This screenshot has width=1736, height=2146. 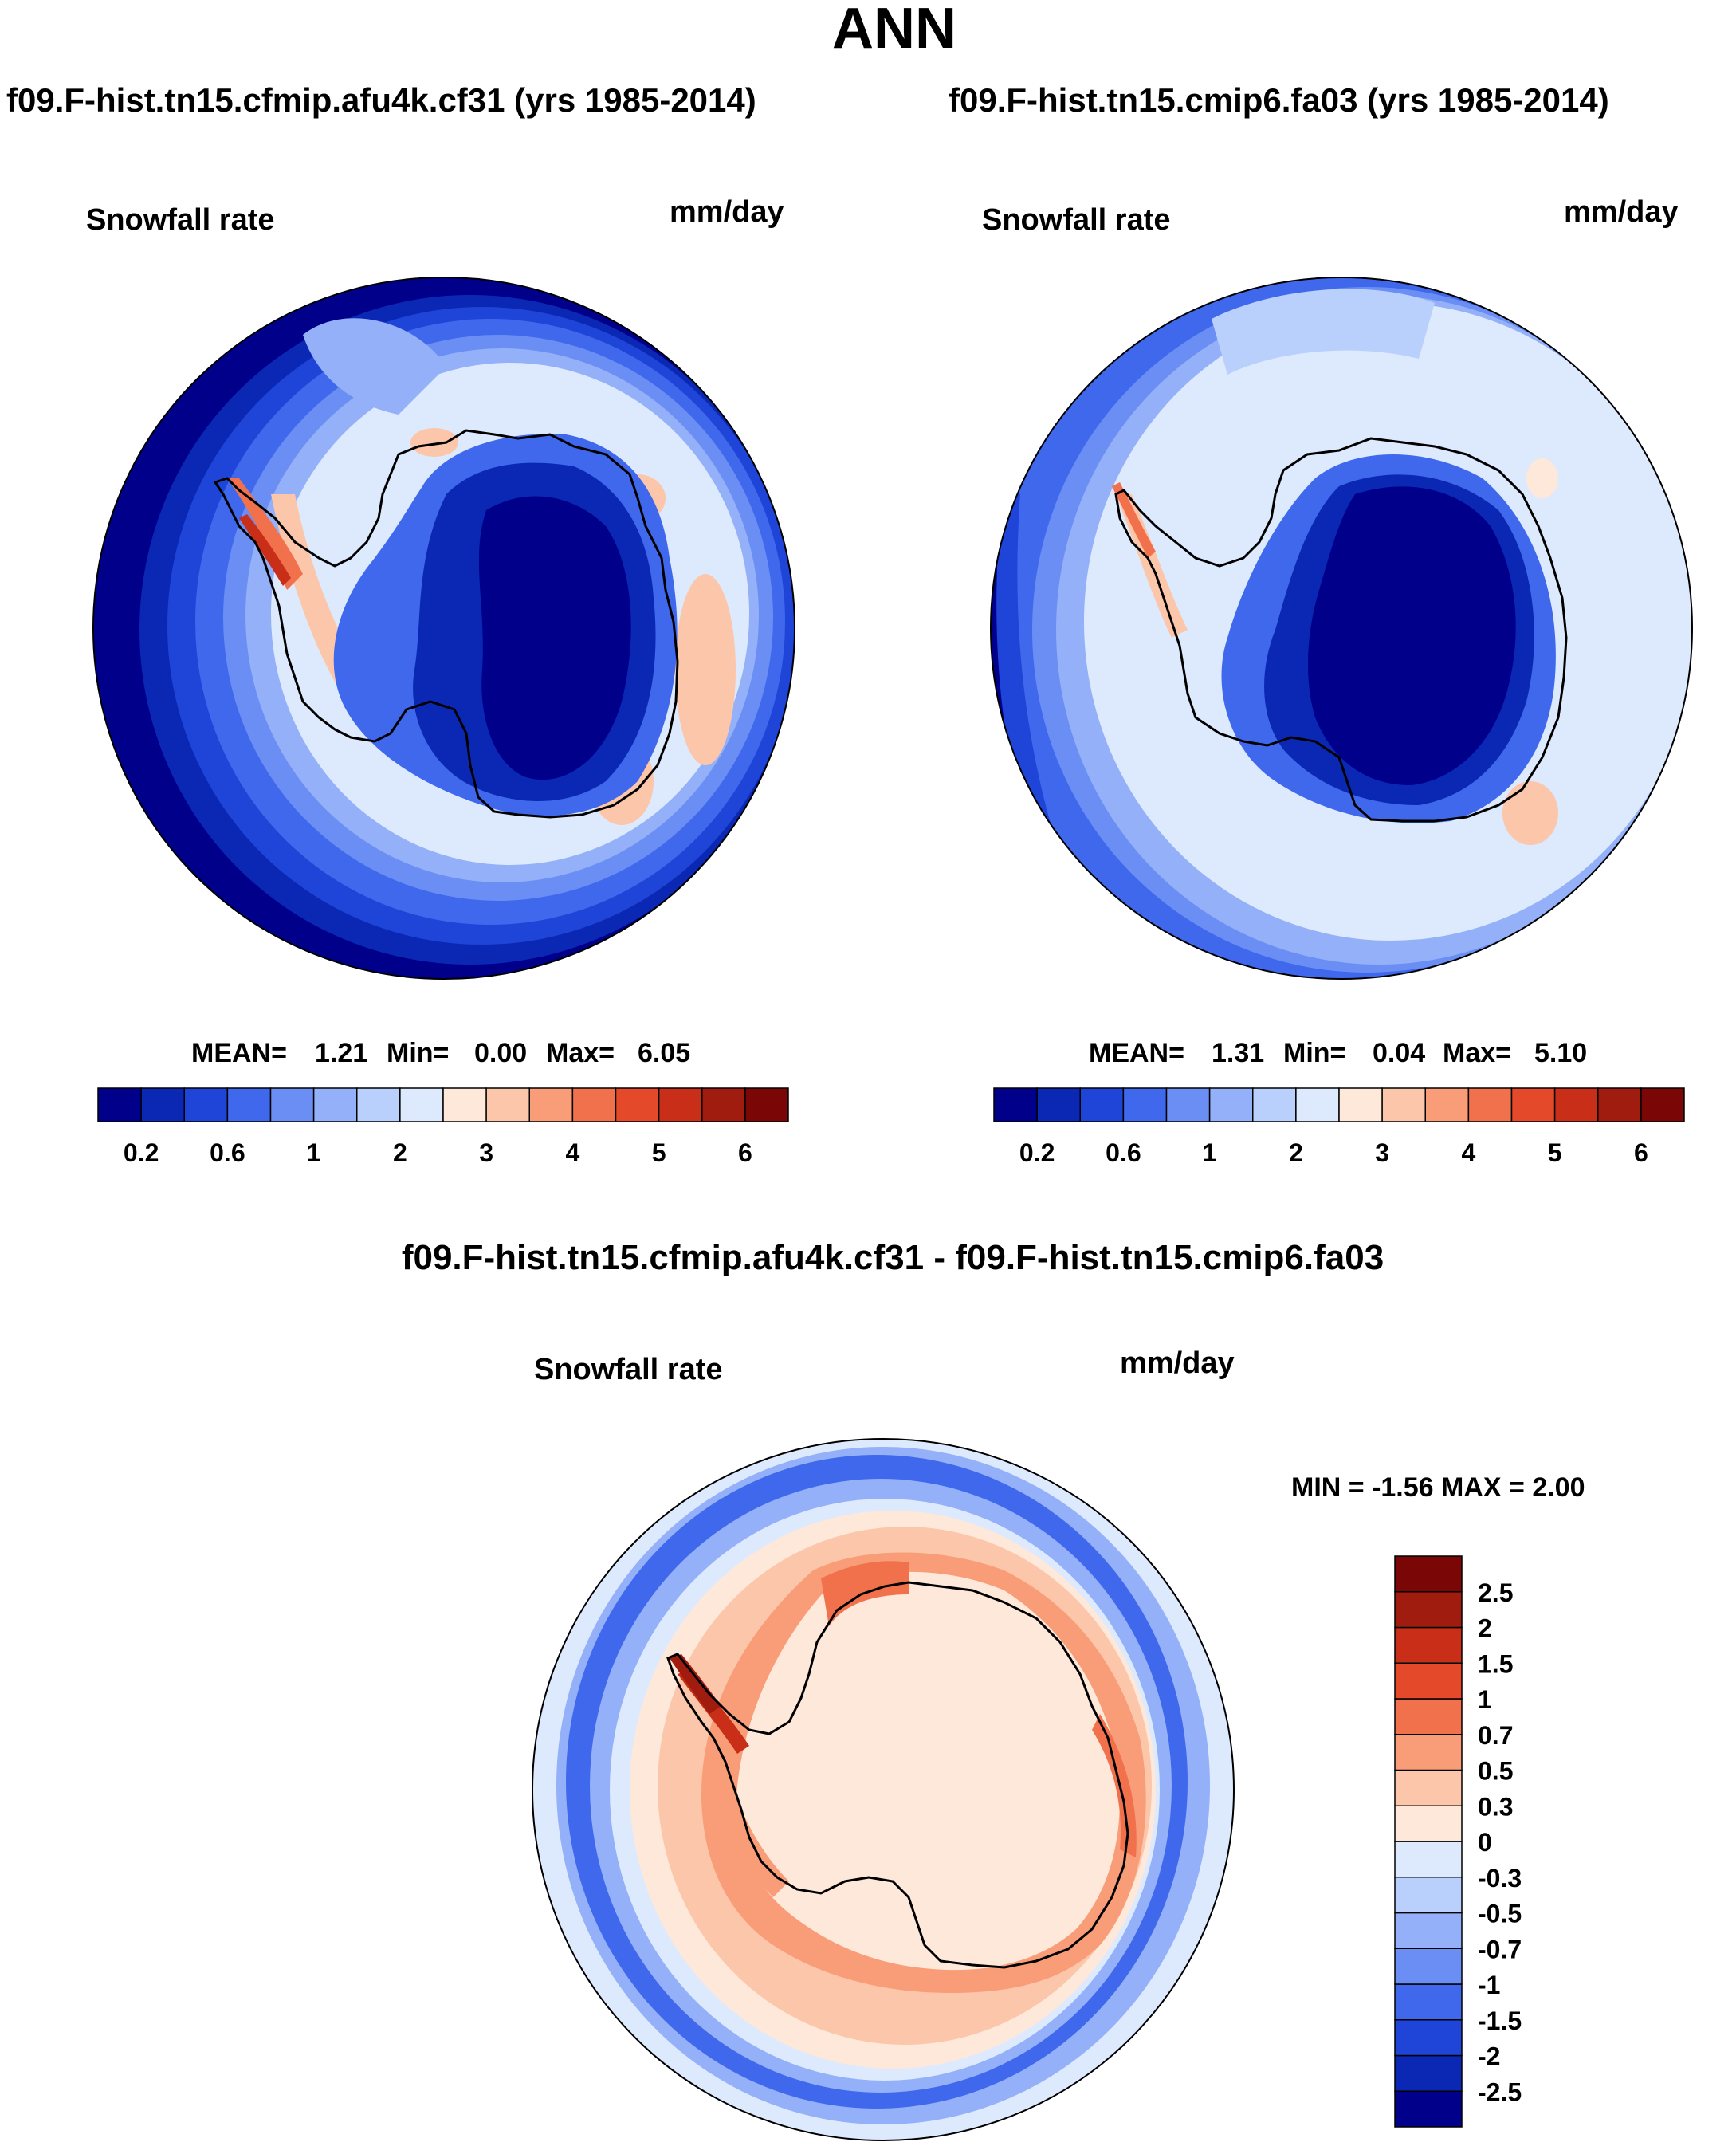 What do you see at coordinates (180, 220) in the screenshot?
I see `panel-a-variable-label: Snowfall rate` at bounding box center [180, 220].